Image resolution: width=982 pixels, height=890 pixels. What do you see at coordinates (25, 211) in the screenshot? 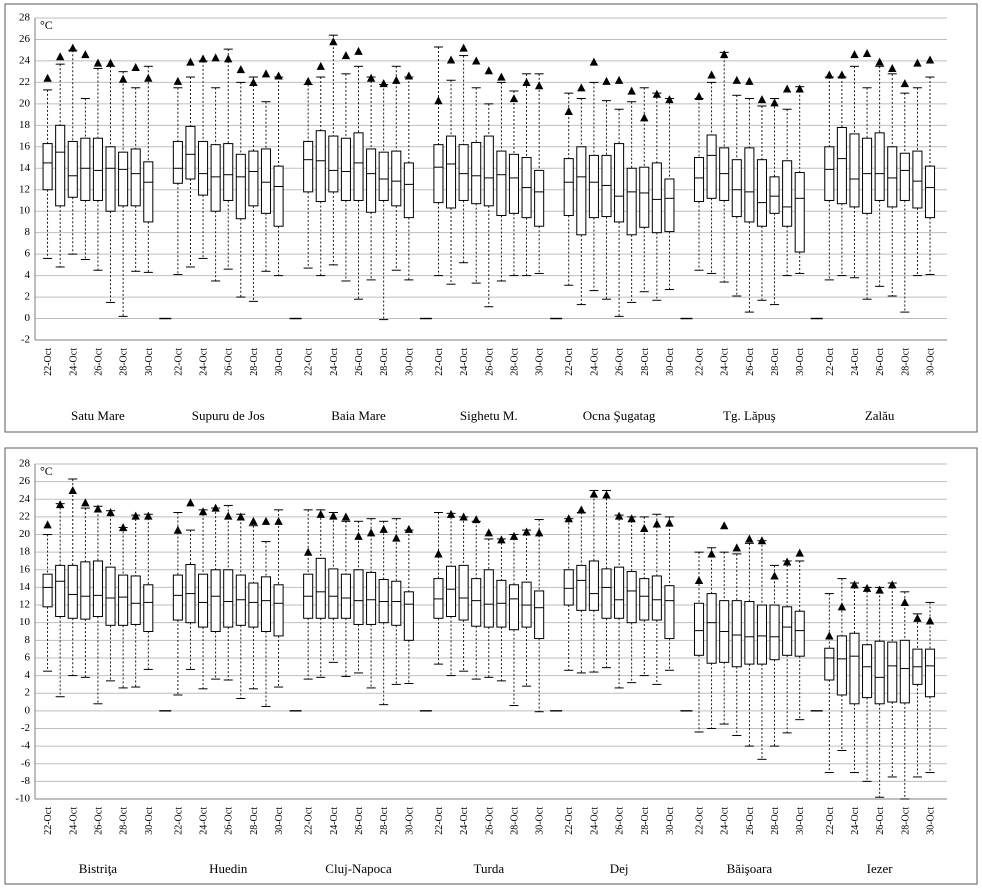
I see `y-tick-label: 10` at bounding box center [25, 211].